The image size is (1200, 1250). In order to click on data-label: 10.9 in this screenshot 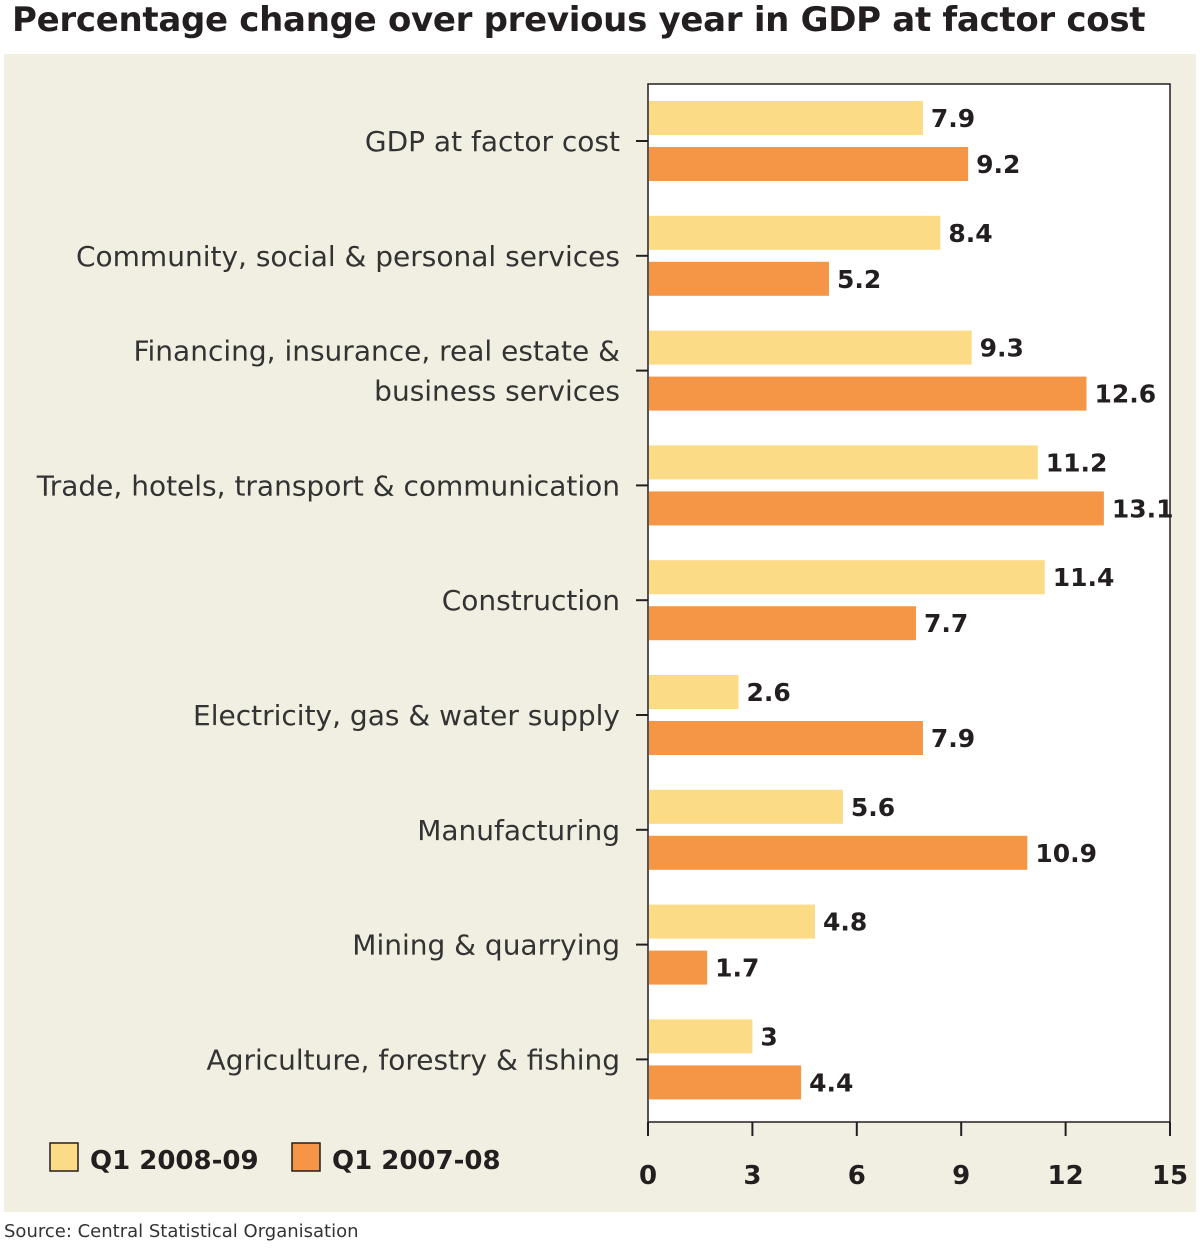, I will do `click(1066, 853)`.